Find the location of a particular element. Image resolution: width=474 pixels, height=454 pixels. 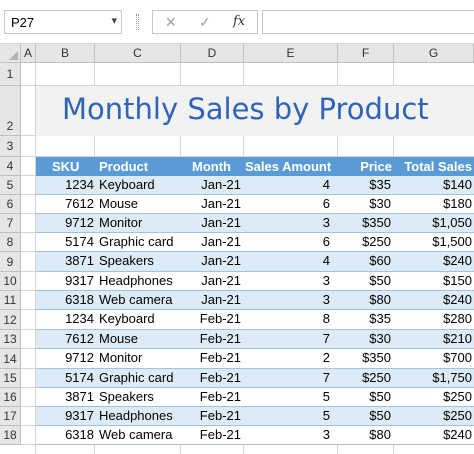

row-header-12: 12 is located at coordinates (10, 320).